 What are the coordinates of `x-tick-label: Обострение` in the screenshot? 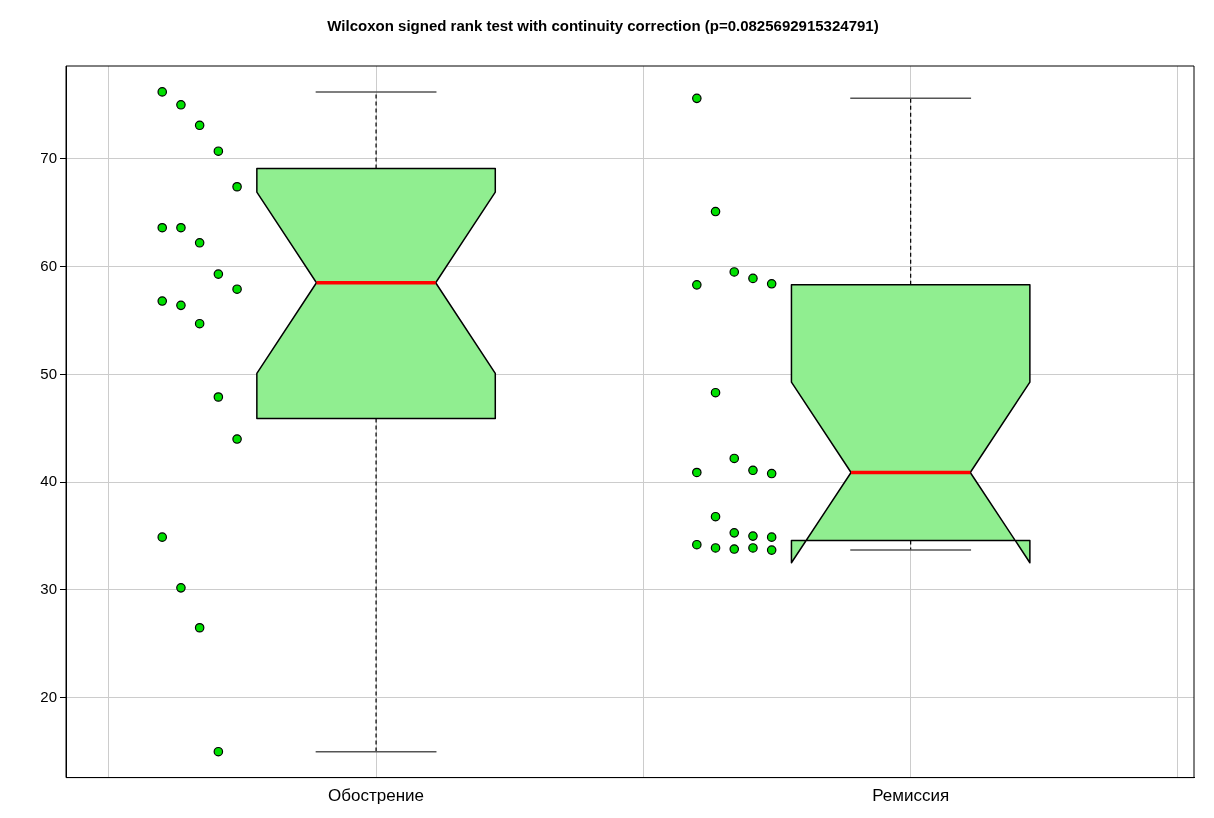 It's located at (376, 796).